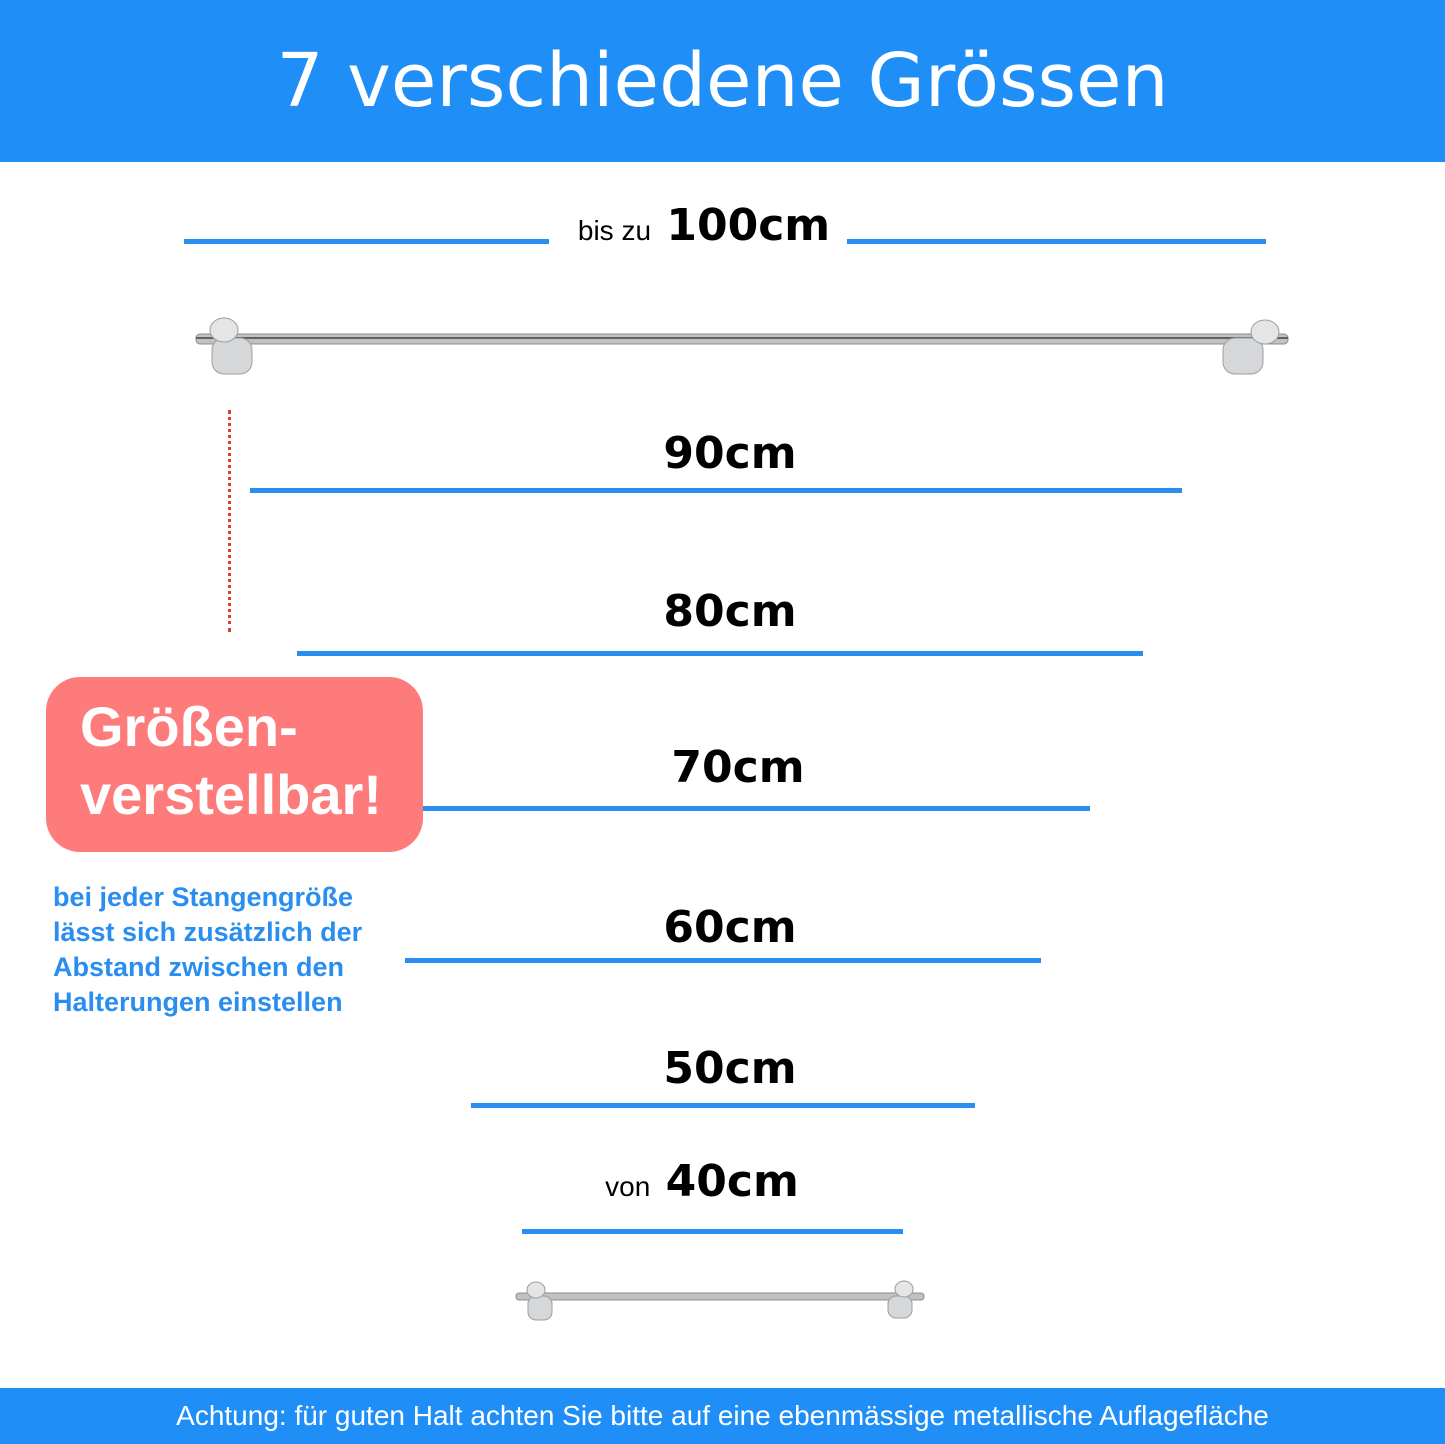  Describe the element at coordinates (366, 241) in the screenshot. I see `size-line-100-left` at that location.